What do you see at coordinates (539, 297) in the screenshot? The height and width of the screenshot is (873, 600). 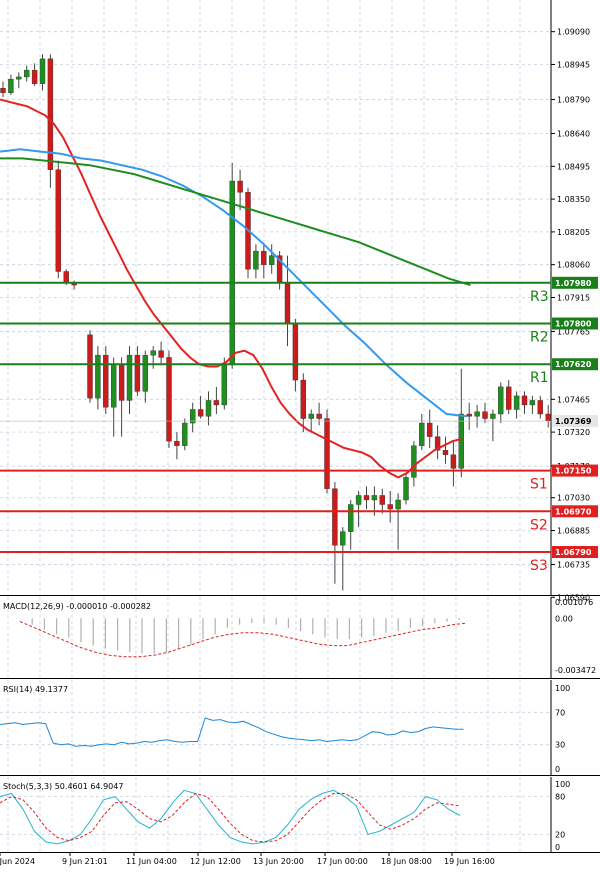 I see `level-name-r3: R3` at bounding box center [539, 297].